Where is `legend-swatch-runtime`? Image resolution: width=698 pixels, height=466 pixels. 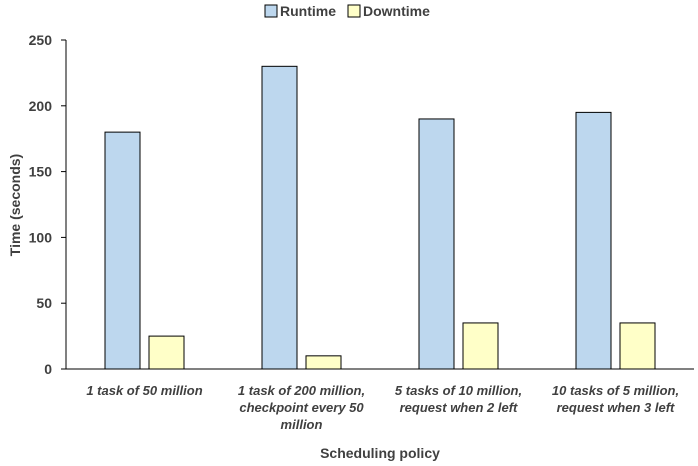
legend-swatch-runtime is located at coordinates (271, 11).